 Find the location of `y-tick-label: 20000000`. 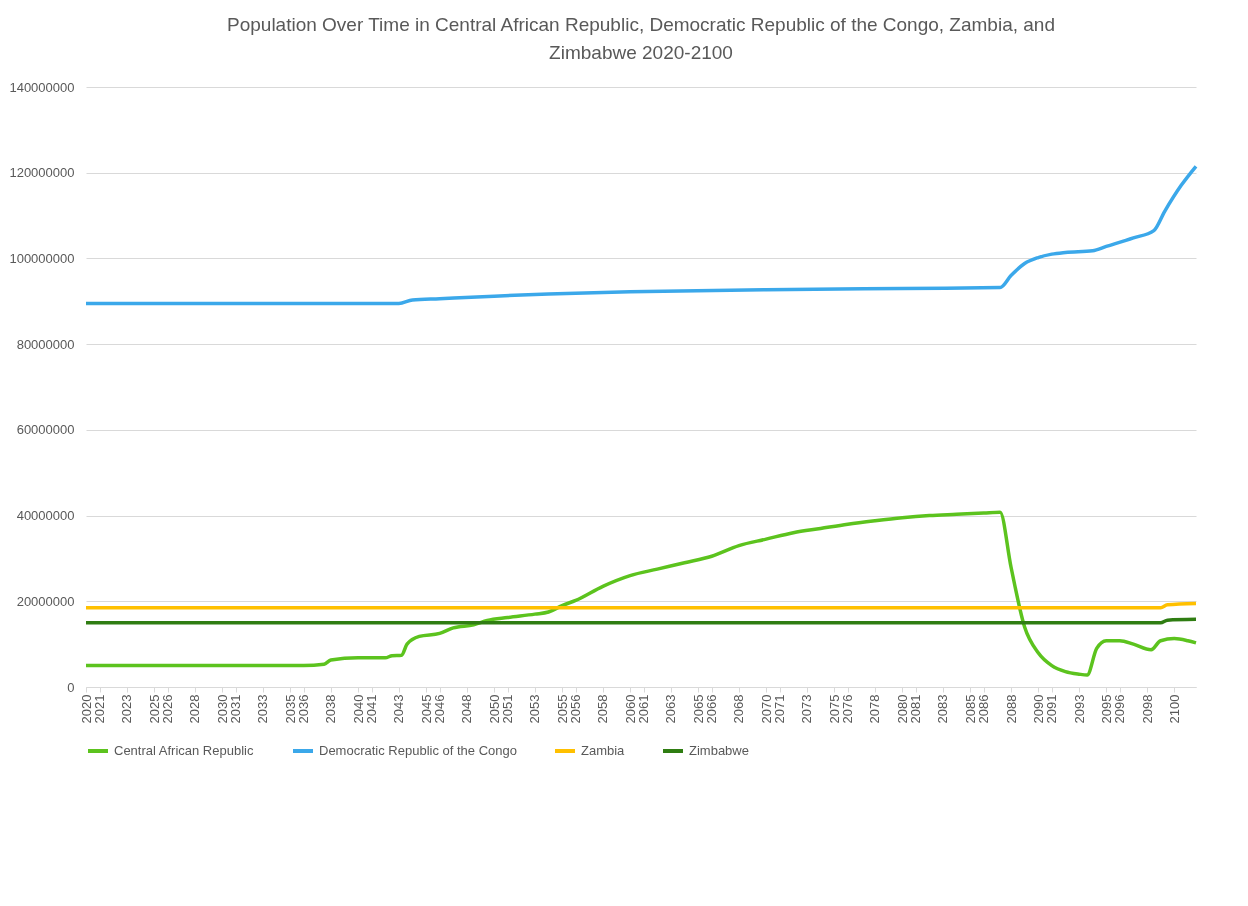

y-tick-label: 20000000 is located at coordinates (45, 601).